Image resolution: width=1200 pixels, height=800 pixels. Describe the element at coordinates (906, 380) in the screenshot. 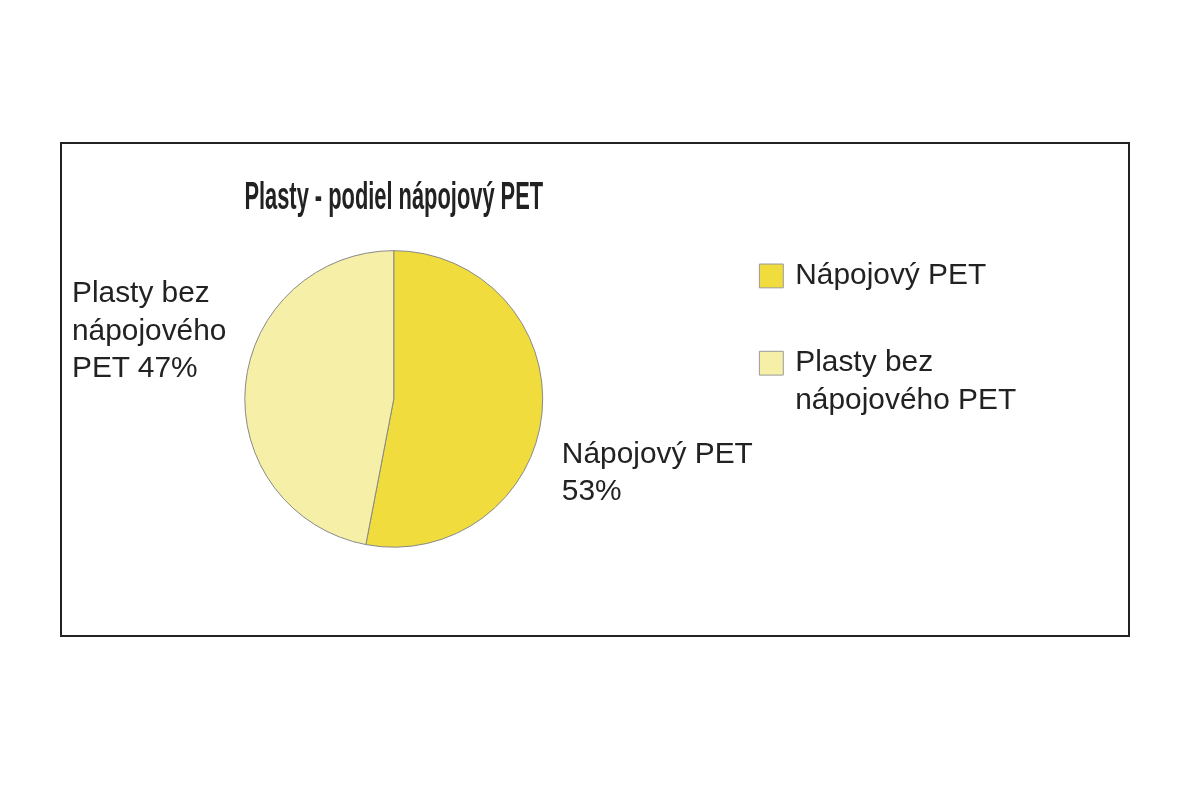

I see `legend-label: Plasty bez nápojového PET` at that location.